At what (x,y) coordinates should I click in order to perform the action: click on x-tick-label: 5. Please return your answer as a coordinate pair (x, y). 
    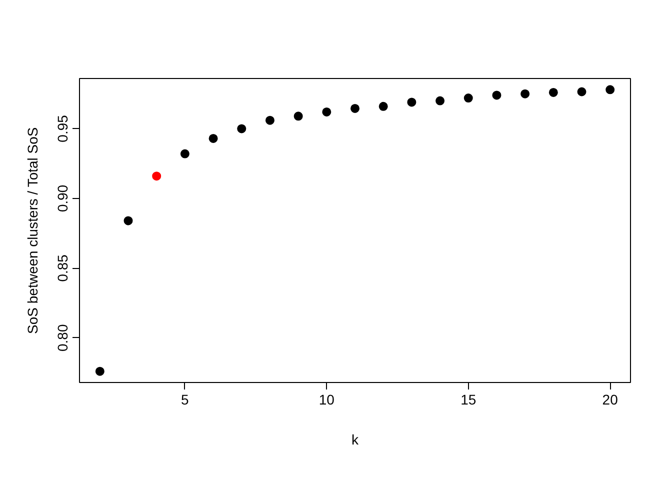
    Looking at the image, I should click on (185, 400).